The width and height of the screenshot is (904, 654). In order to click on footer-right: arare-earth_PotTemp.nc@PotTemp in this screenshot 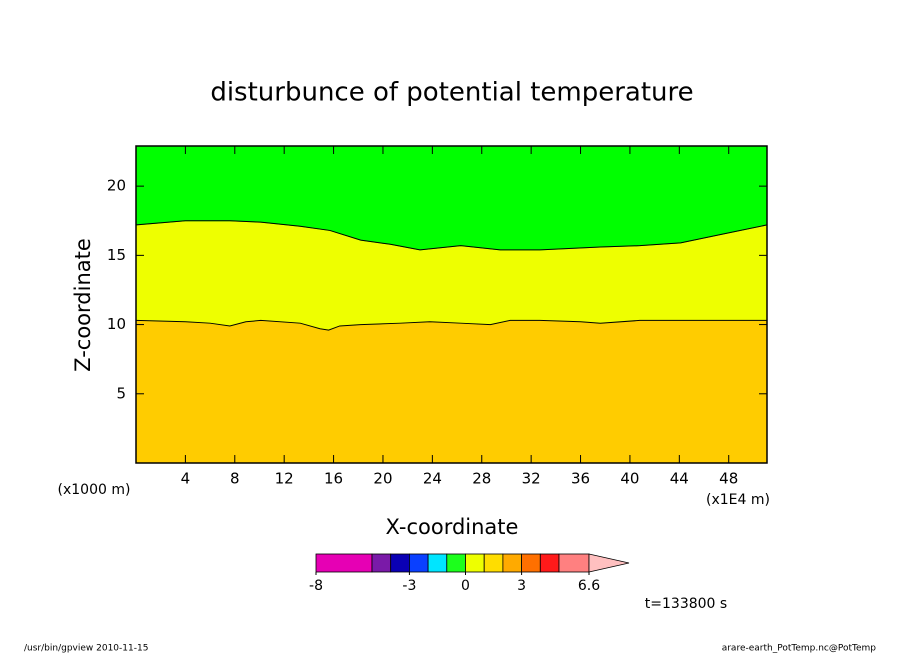, I will do `click(799, 649)`.